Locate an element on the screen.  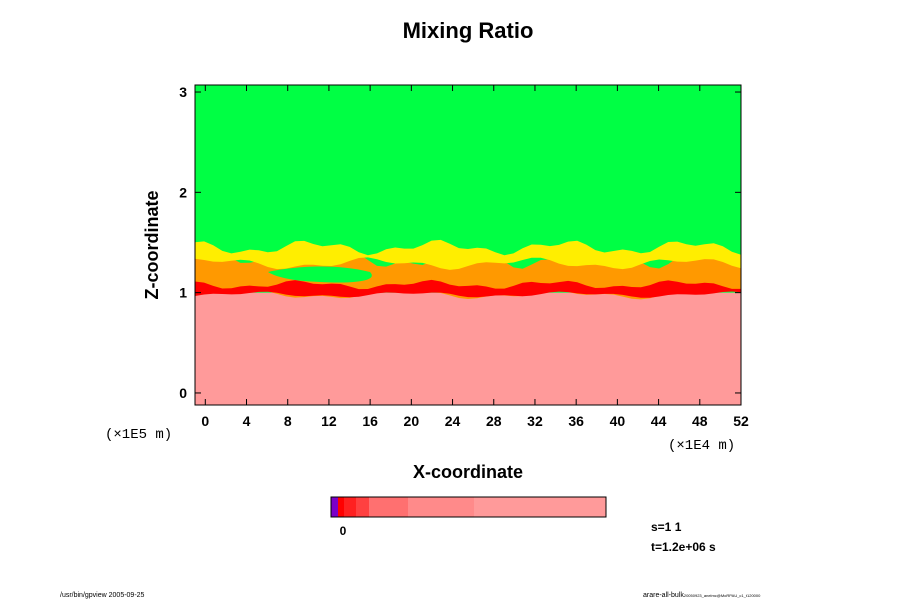
colorbar-tick-label: 0 is located at coordinates (343, 531).